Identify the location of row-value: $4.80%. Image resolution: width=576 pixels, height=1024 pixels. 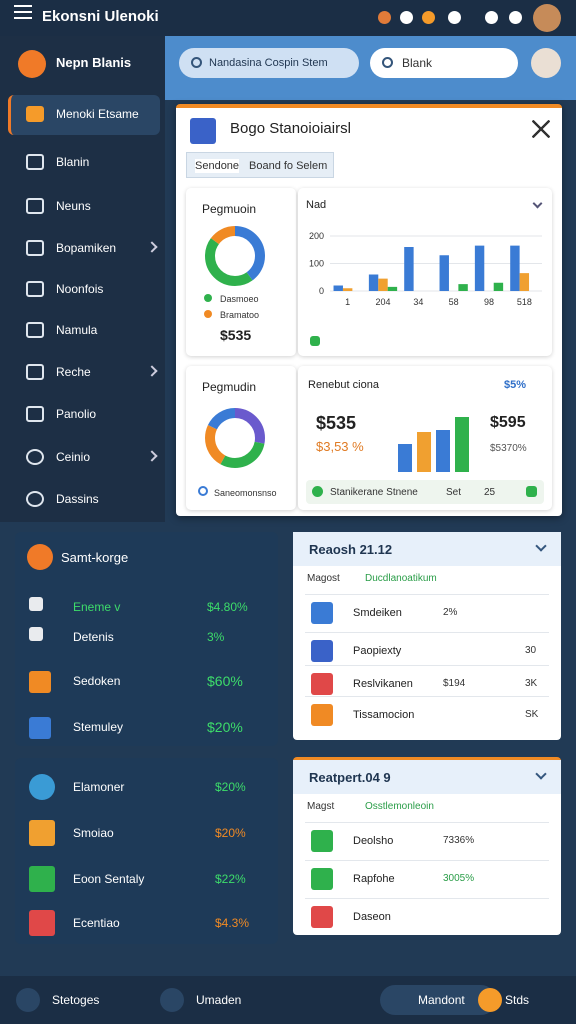
(227, 607).